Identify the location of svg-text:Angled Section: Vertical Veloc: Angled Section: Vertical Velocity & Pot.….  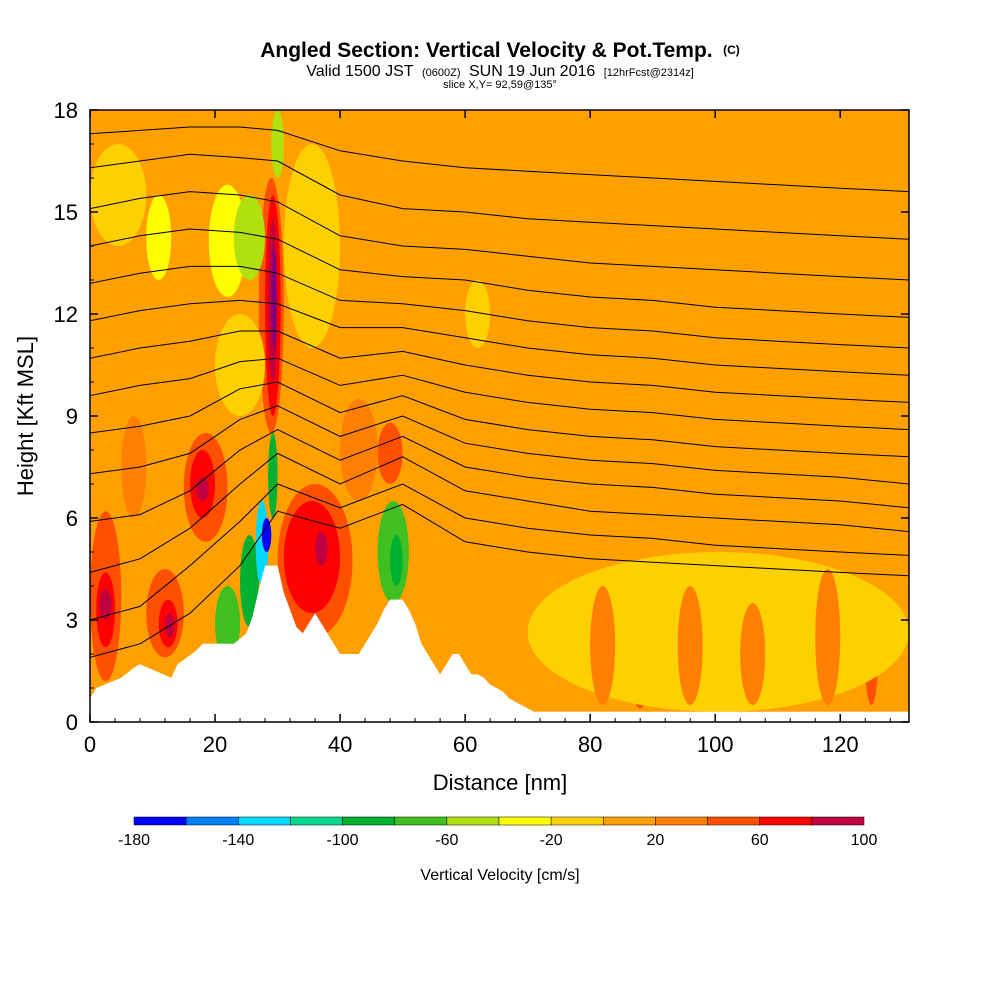
(500, 50).